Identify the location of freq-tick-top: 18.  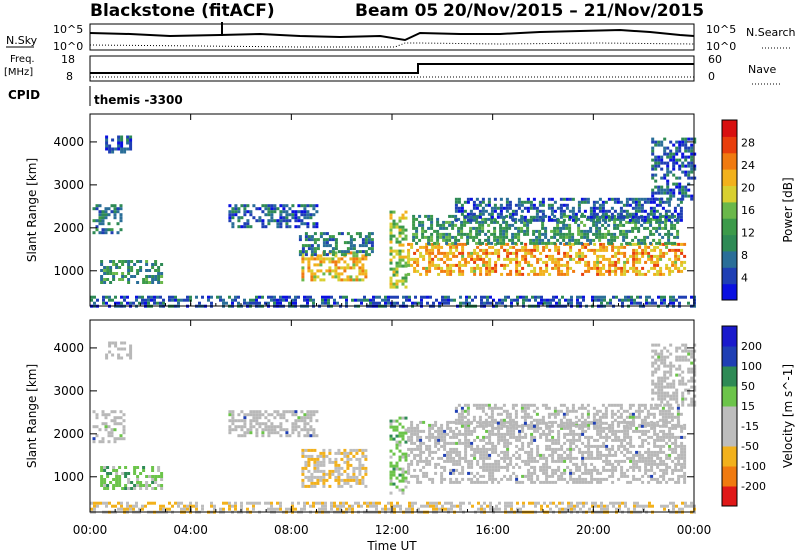
(68, 59).